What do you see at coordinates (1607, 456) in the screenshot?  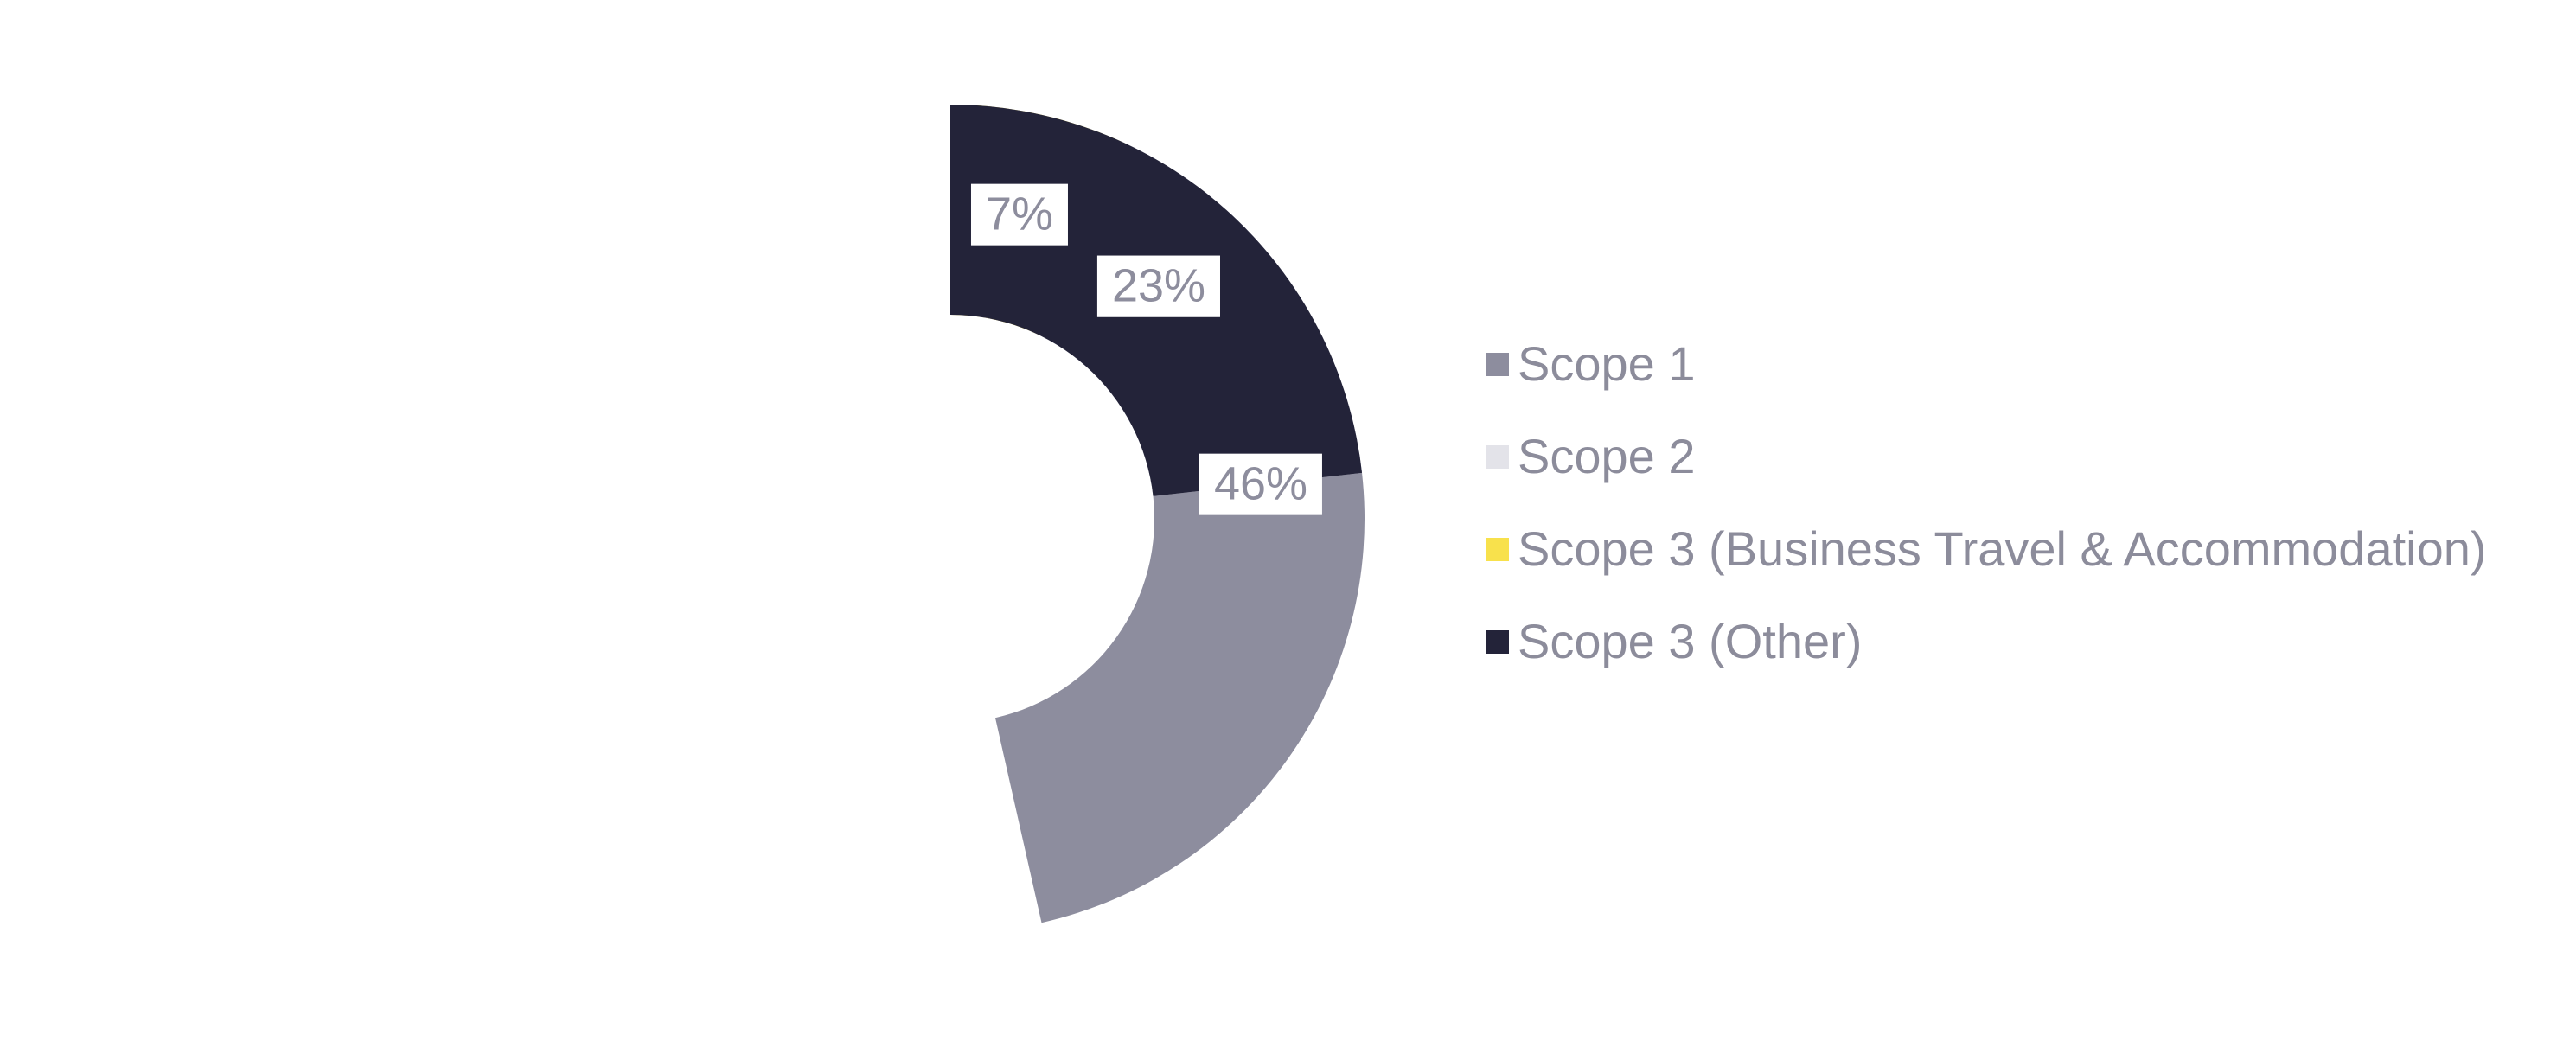 I see `legend-item-label: Scope 2` at bounding box center [1607, 456].